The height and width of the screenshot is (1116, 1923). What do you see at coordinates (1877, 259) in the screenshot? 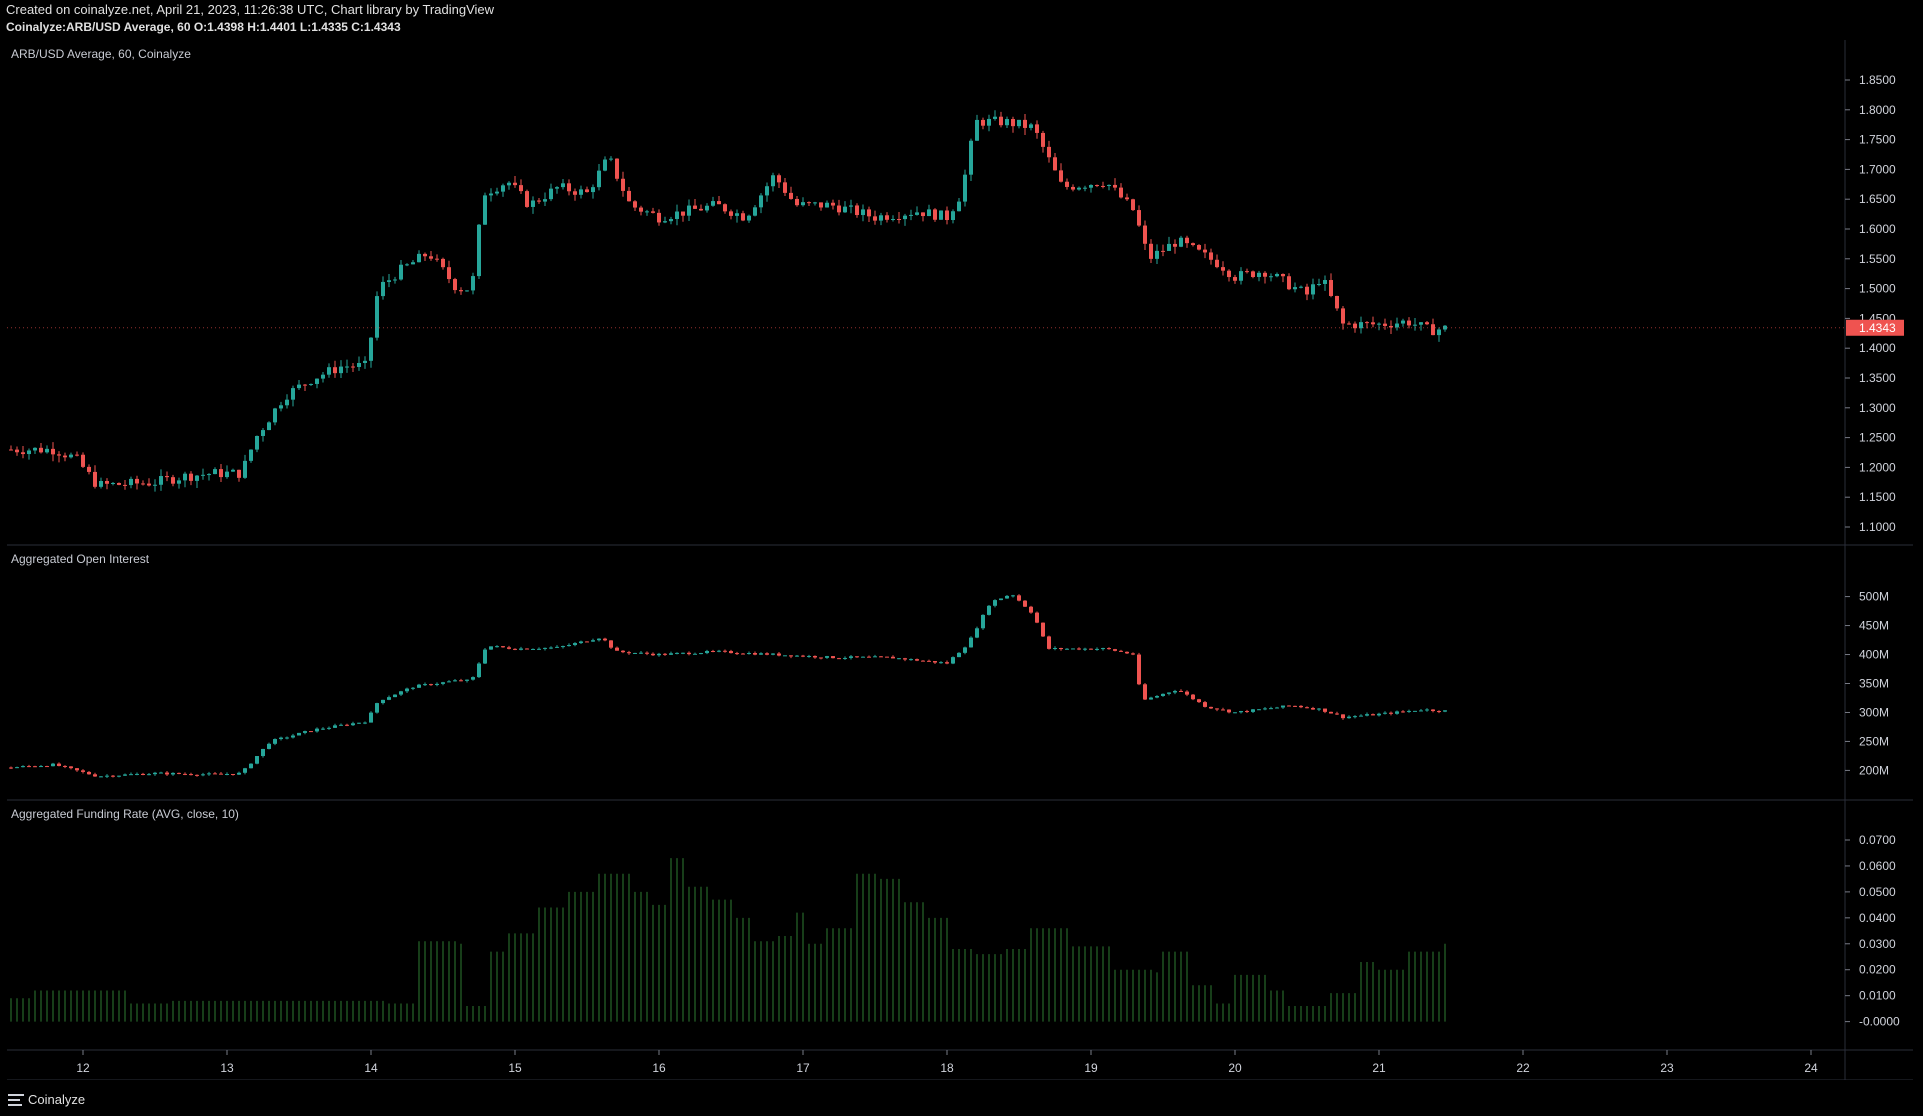
I see `y-tick-label: 1.5500` at bounding box center [1877, 259].